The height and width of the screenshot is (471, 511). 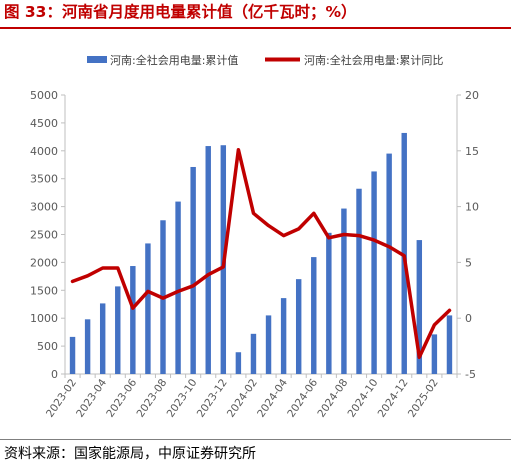 I want to click on chart-title: 图 33：河南省月度用电量累计值（亿千瓦时；%）, so click(x=180, y=12).